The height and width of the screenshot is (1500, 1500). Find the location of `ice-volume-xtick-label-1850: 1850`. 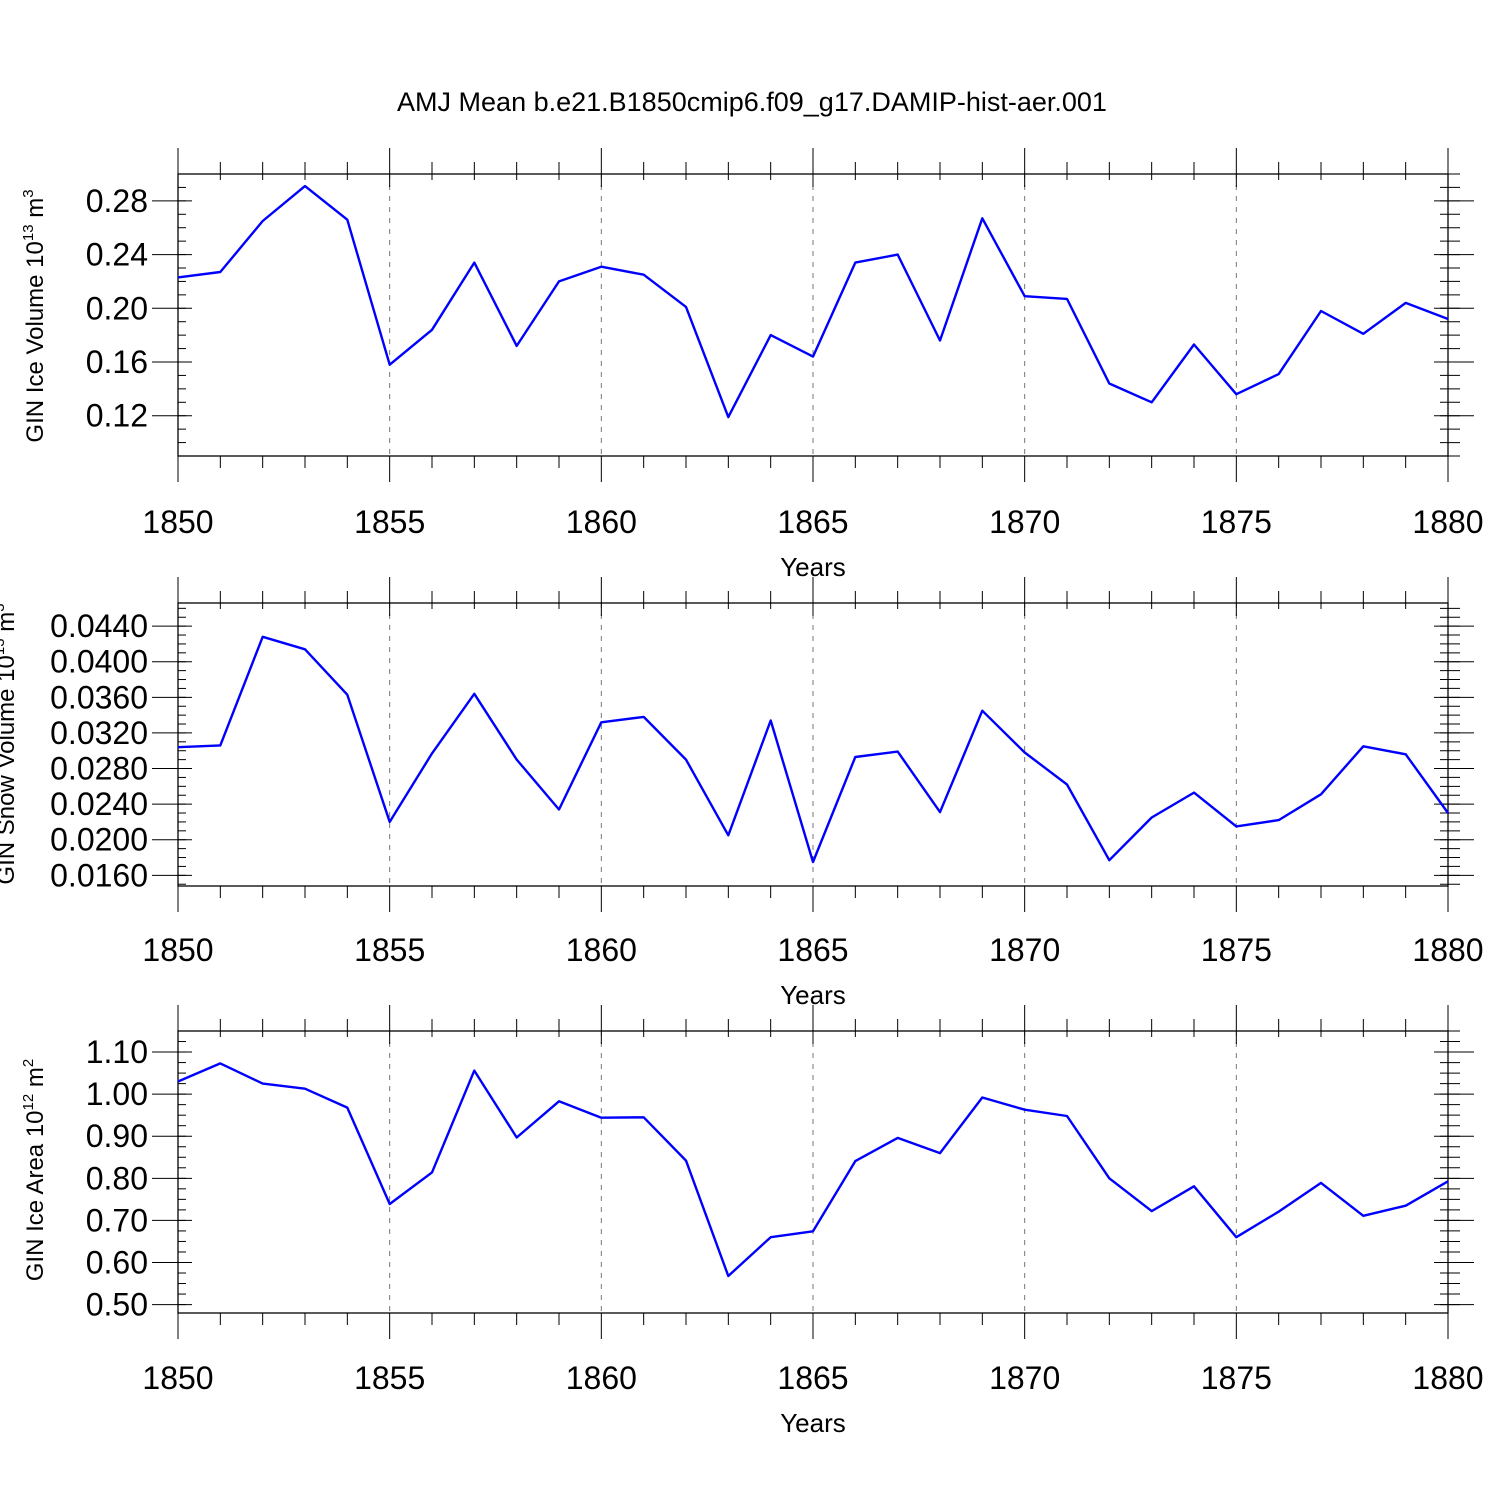

ice-volume-xtick-label-1850: 1850 is located at coordinates (177, 522).